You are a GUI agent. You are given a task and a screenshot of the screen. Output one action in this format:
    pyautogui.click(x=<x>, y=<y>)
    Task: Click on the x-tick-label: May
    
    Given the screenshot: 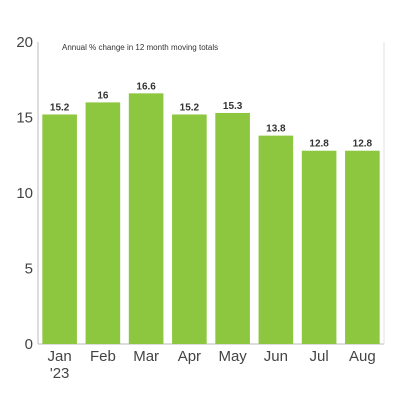 What is the action you would take?
    pyautogui.click(x=232, y=356)
    